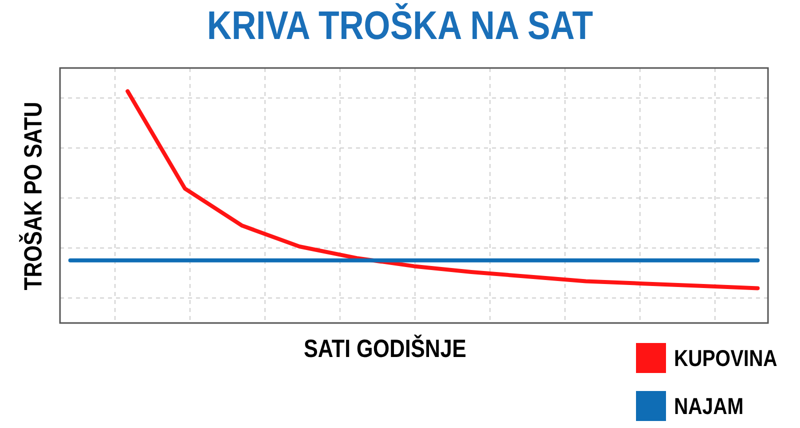 This screenshot has width=800, height=428. I want to click on legend-label: NAJAM, so click(709, 406).